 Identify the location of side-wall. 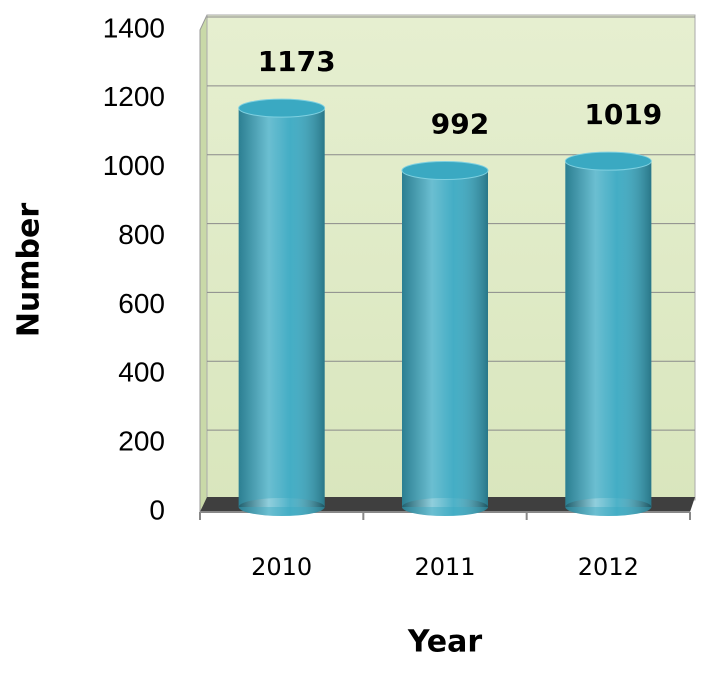
(203, 264).